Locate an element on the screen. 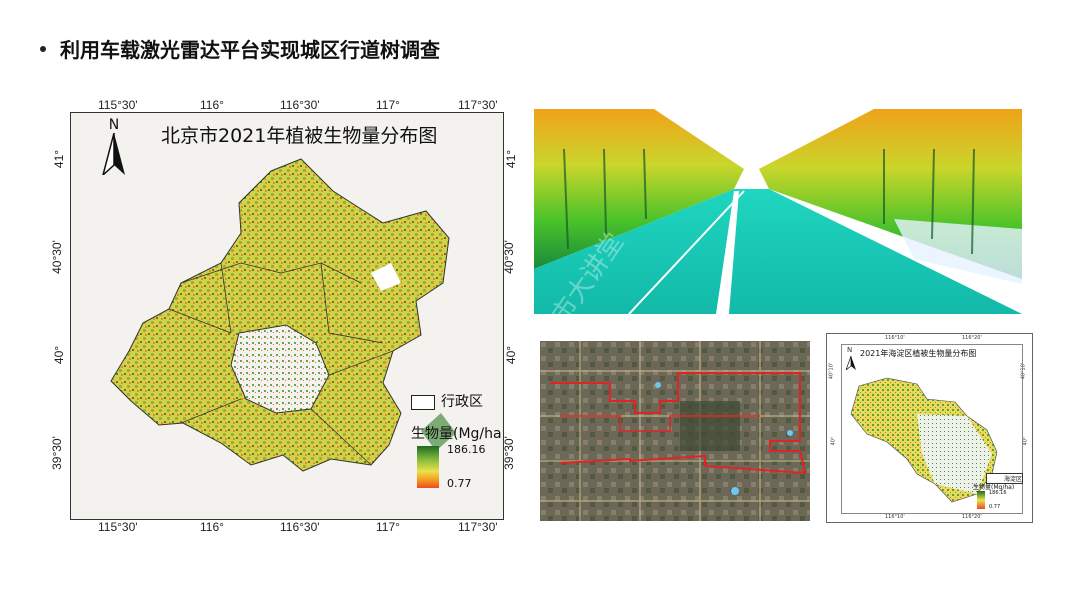  legend-min: 0.77 is located at coordinates (459, 483).